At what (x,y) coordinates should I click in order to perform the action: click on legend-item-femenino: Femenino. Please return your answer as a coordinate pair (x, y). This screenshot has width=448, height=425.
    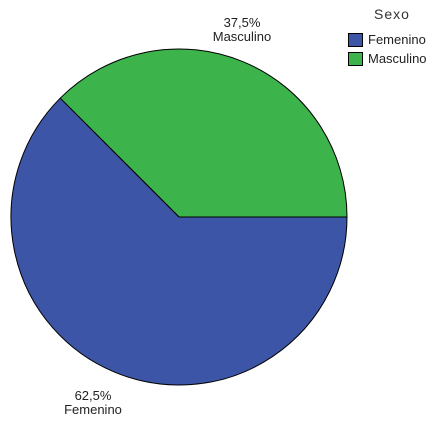
    Looking at the image, I should click on (397, 39).